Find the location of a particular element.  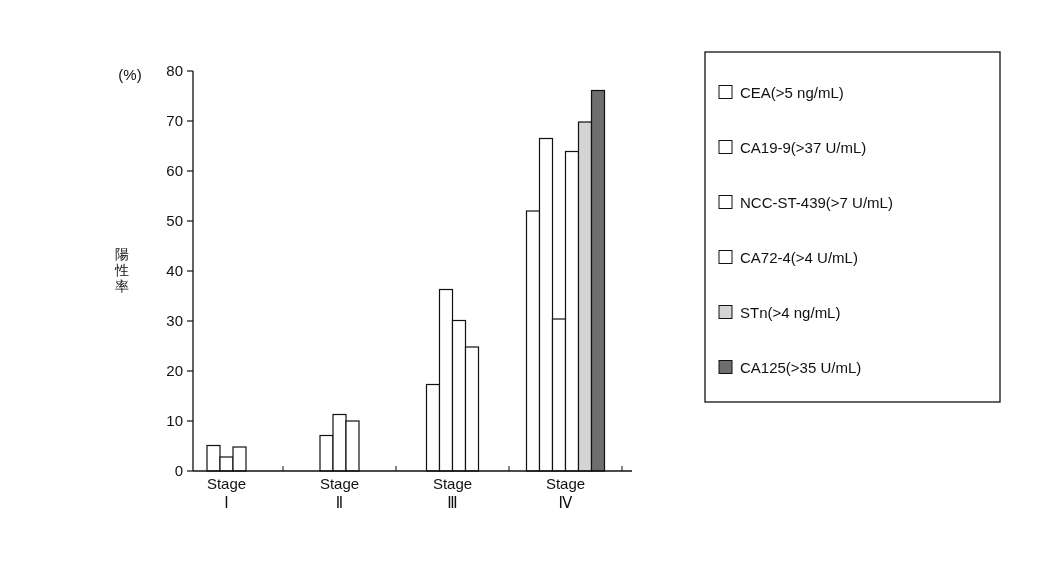

y-tick-label: 30 is located at coordinates (174, 320).